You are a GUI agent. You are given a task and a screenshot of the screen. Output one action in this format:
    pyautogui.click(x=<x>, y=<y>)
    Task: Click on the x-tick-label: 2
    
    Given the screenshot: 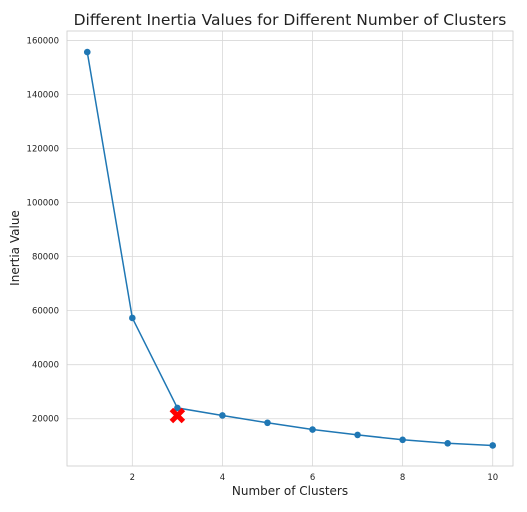 What is the action you would take?
    pyautogui.click(x=132, y=478)
    